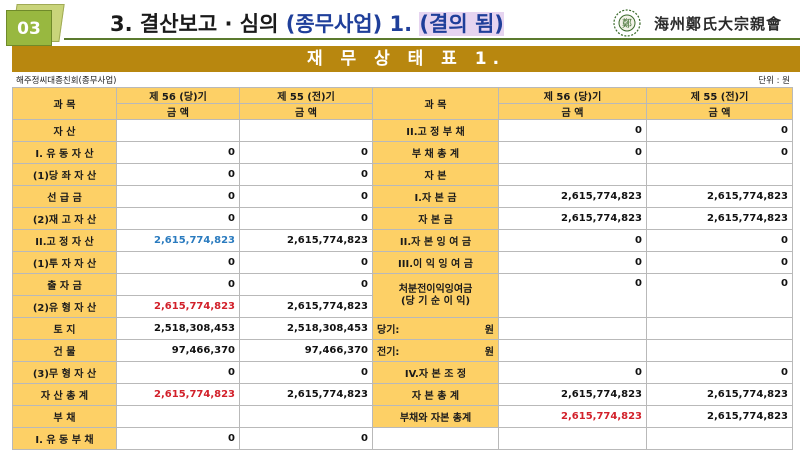 The width and height of the screenshot is (800, 450). I want to click on header-current-right: 제 56 (당)기, so click(572, 95).